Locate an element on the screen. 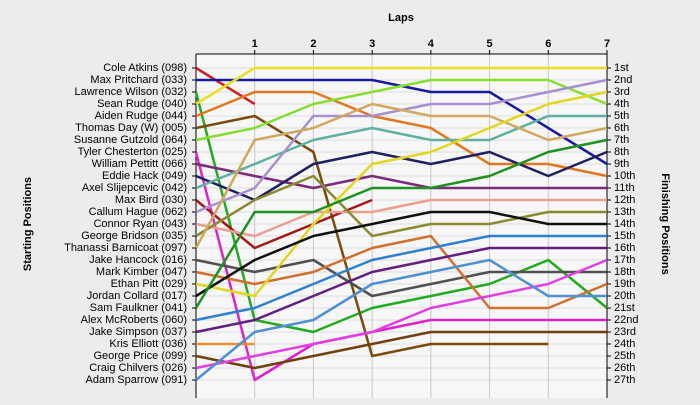  legend-label: Lawrence Wilson (032) is located at coordinates (131, 92).